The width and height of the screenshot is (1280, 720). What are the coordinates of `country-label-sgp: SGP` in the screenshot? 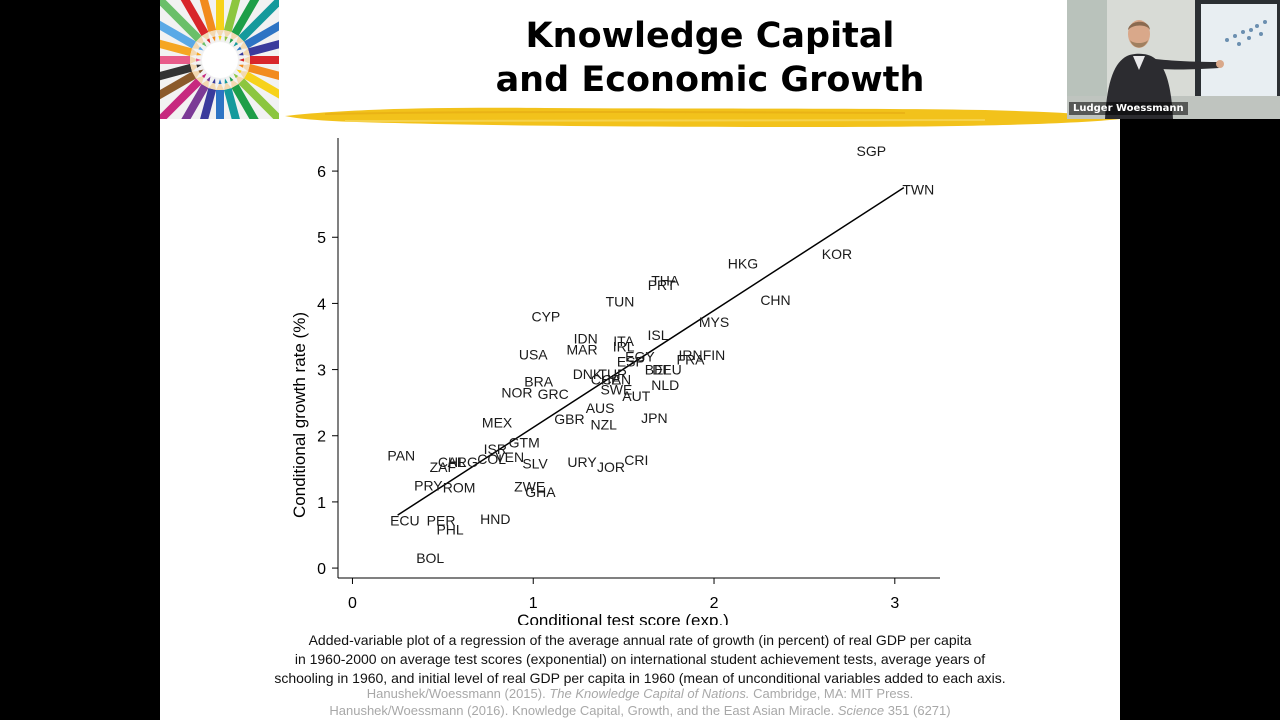 It's located at (872, 151).